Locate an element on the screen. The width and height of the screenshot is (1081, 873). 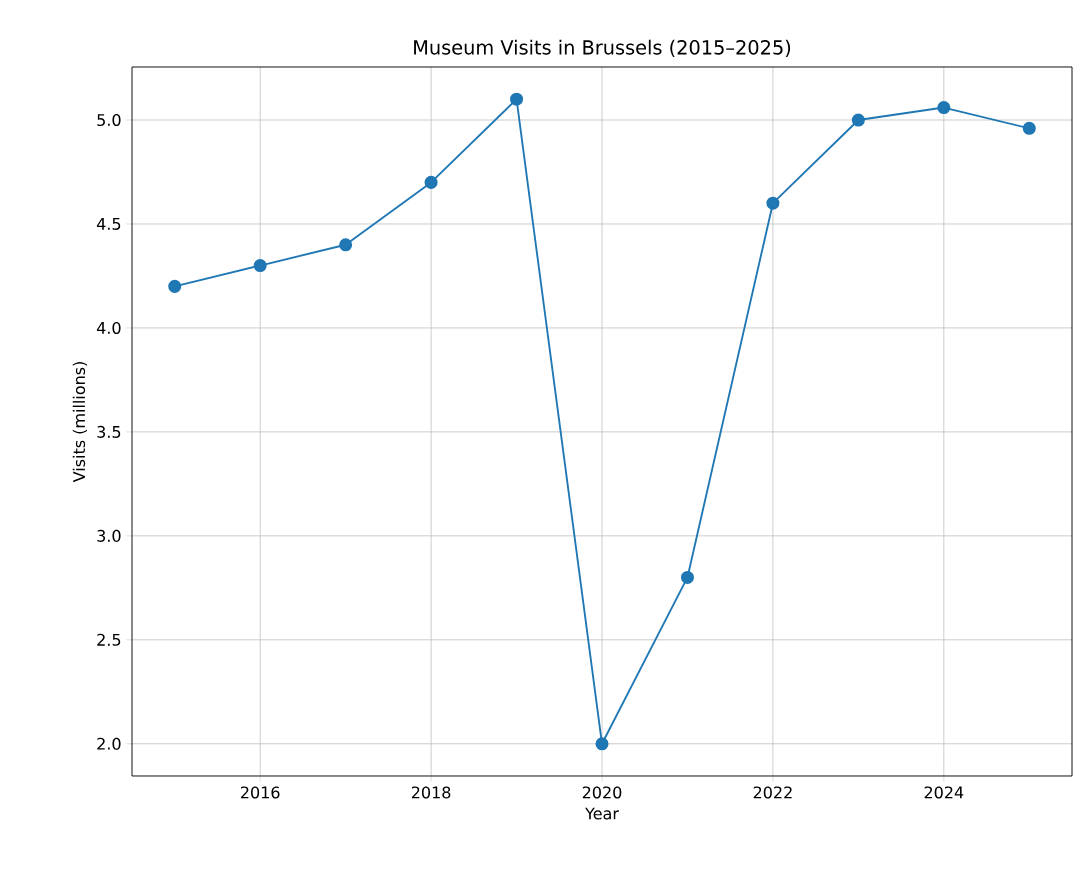
chart-title: Museum Visits in Brussels (2015–2025) is located at coordinates (602, 48).